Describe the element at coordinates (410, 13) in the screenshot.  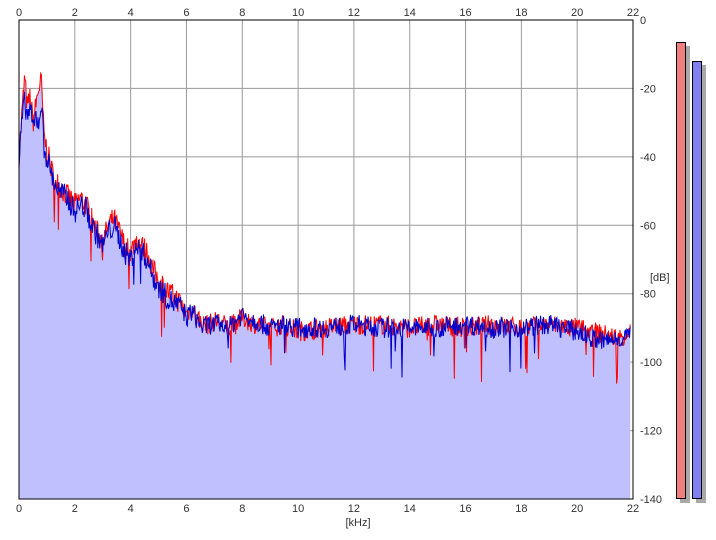
I see `x-tick-label-top: 14` at that location.